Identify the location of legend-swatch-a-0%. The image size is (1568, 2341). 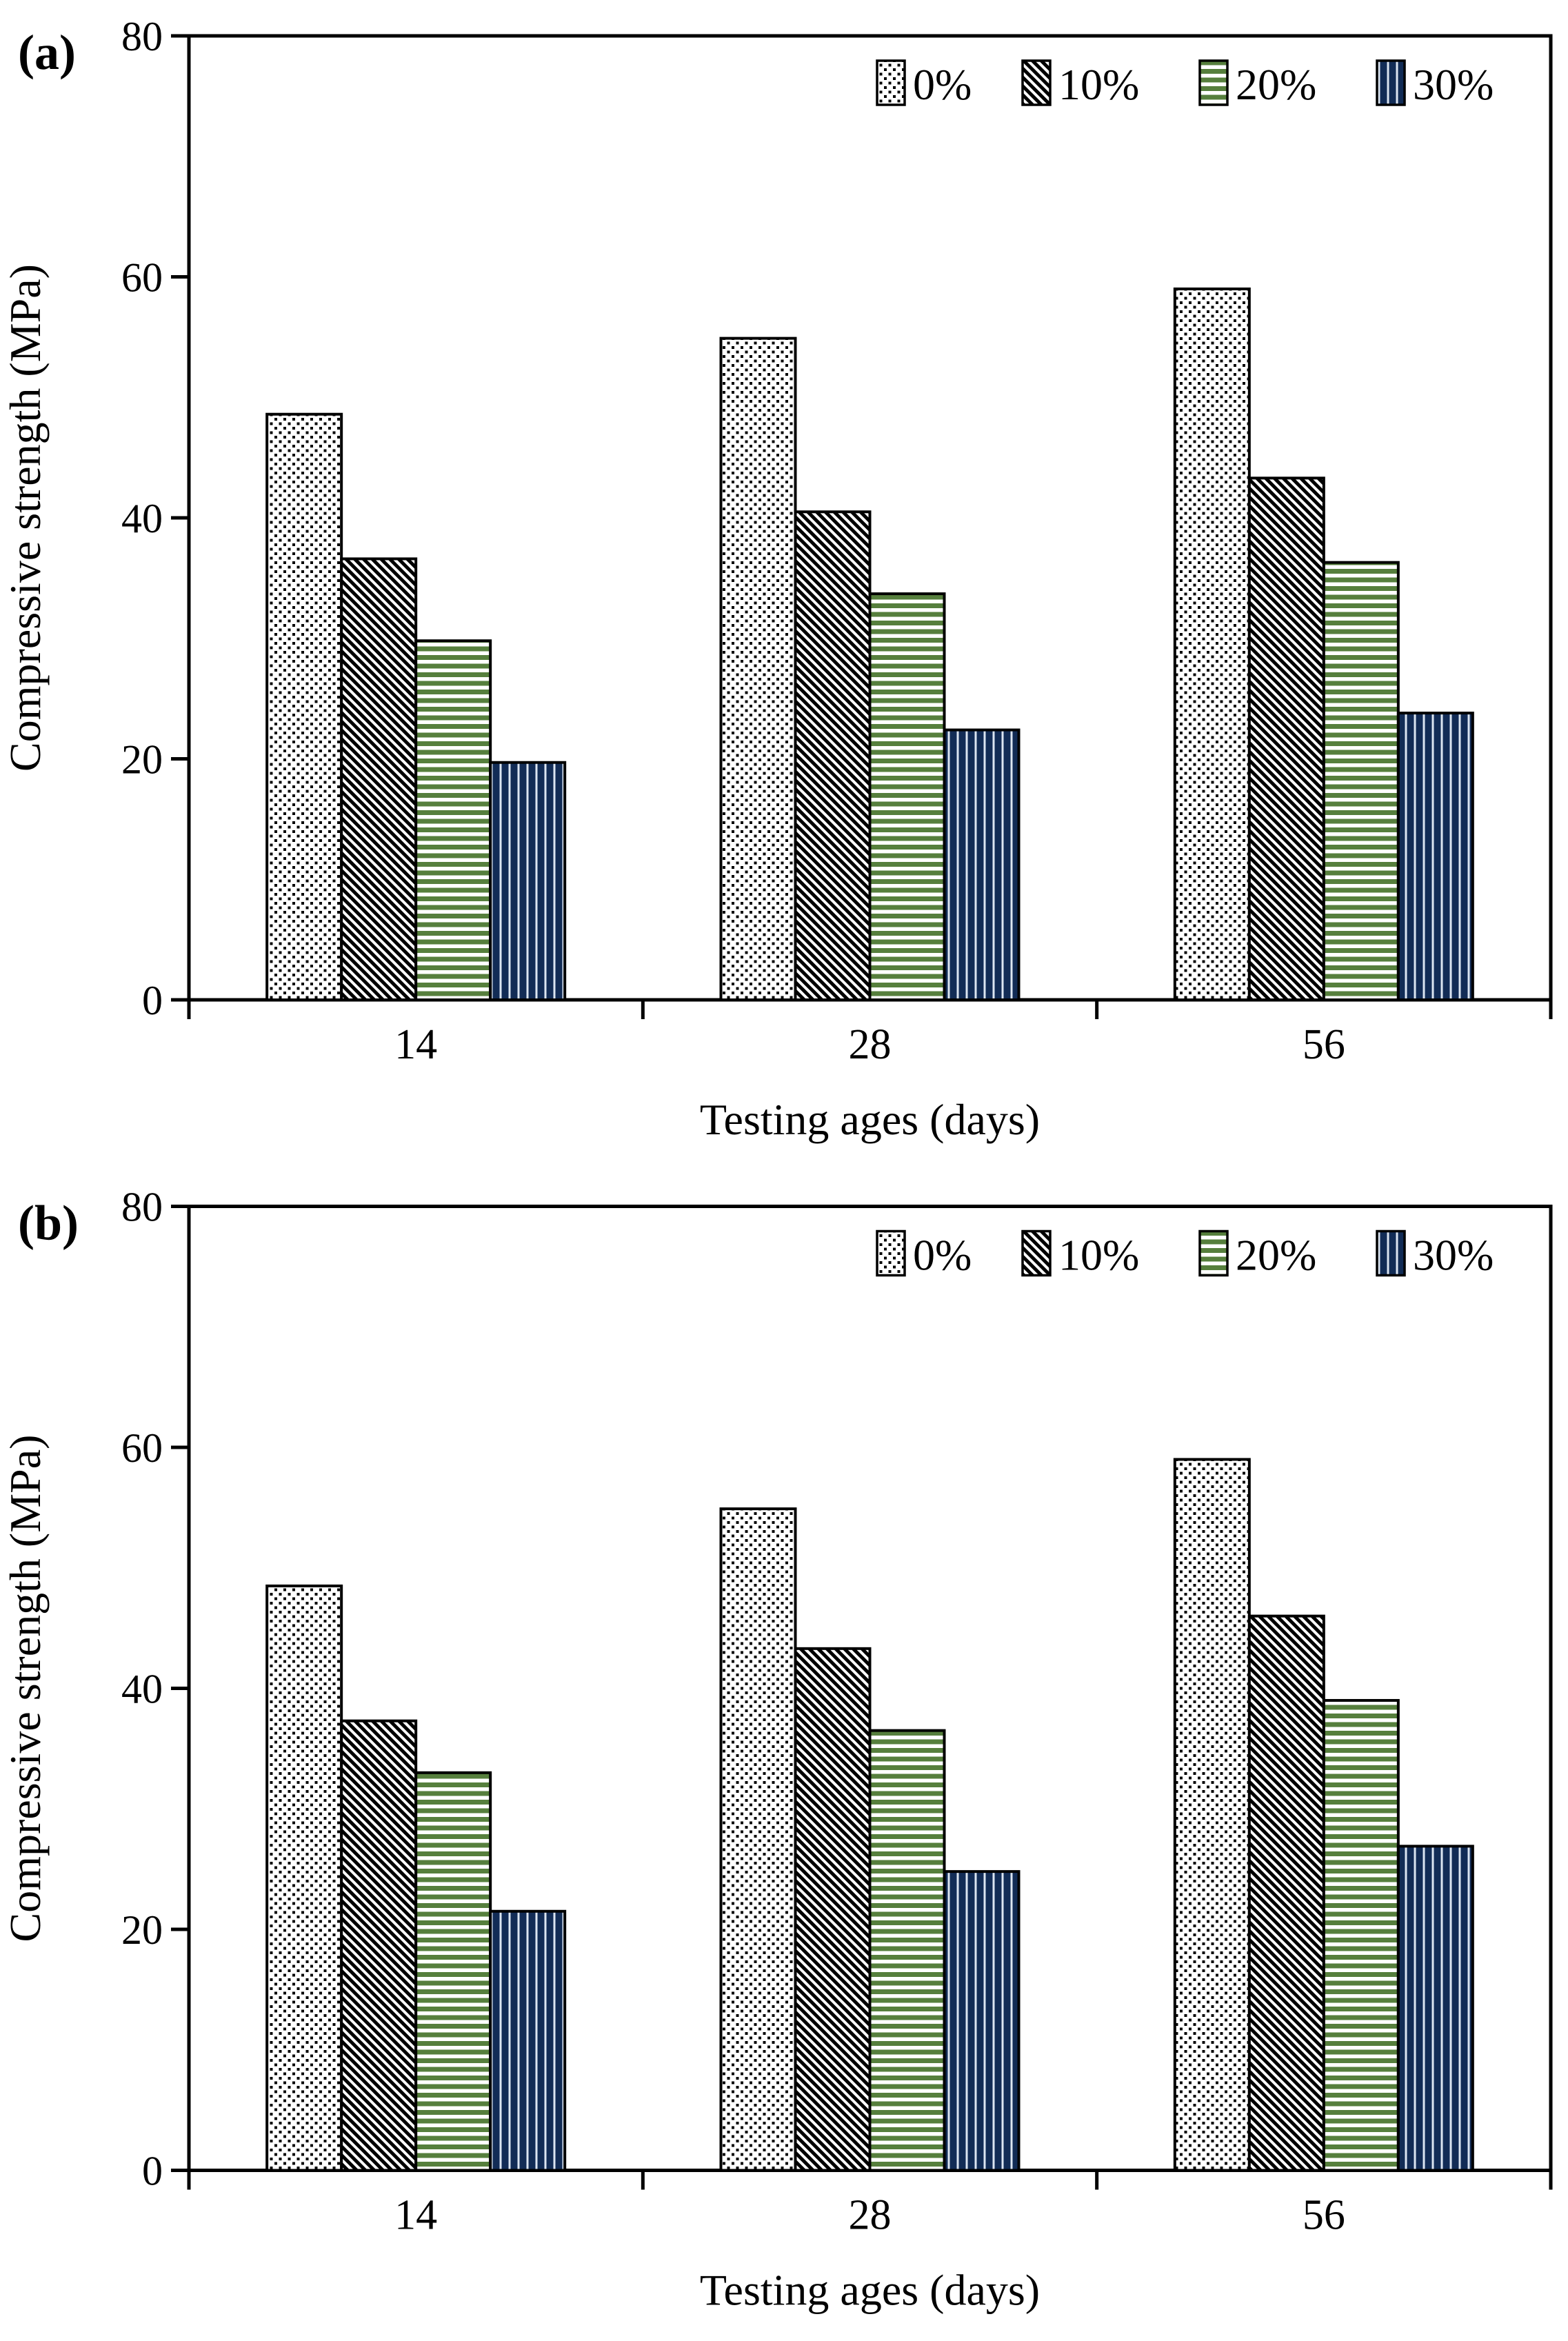
(891, 82).